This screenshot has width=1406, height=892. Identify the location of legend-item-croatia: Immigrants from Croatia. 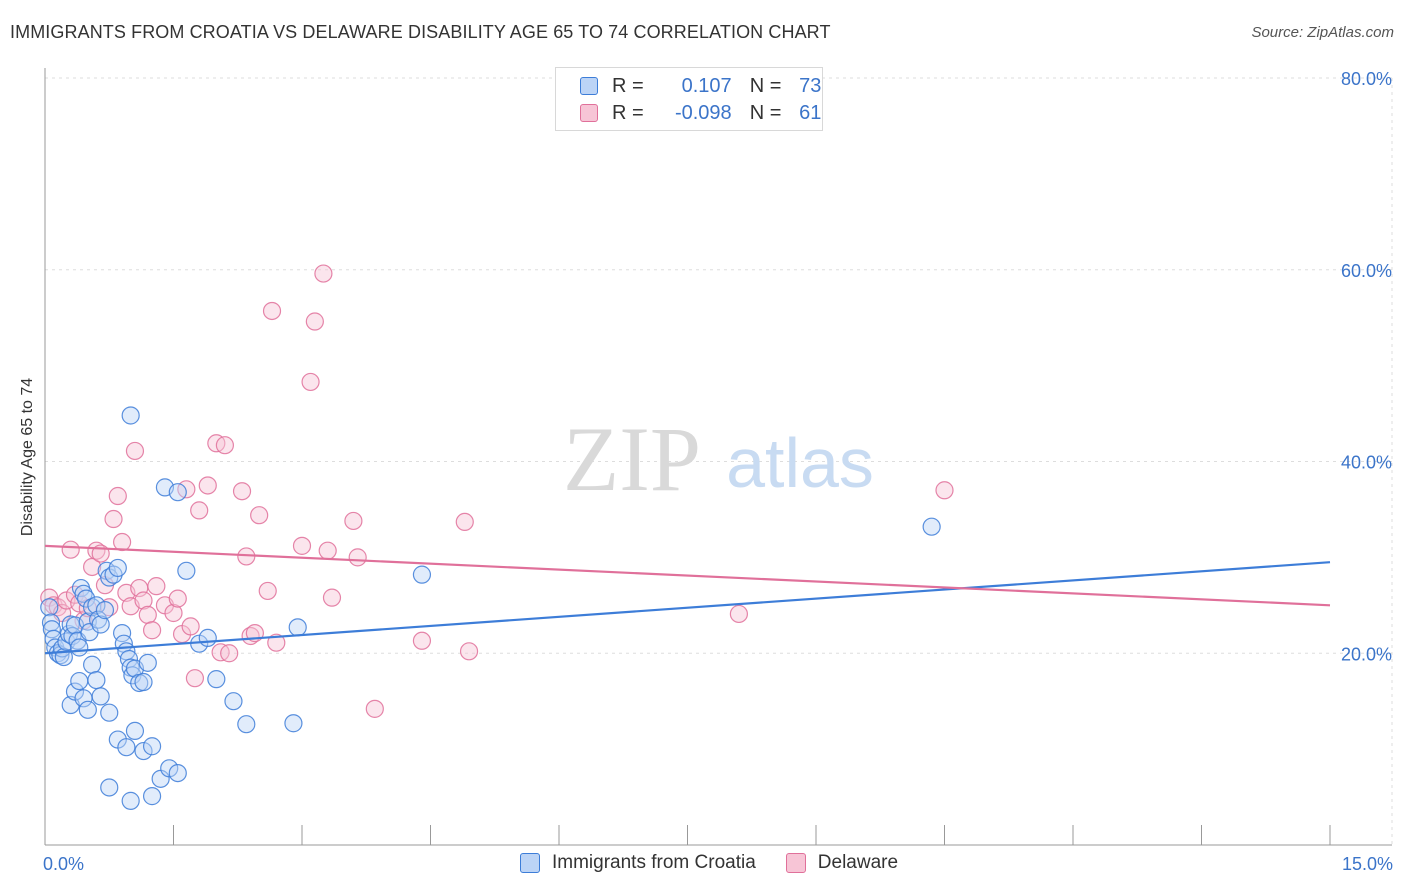
(638, 863).